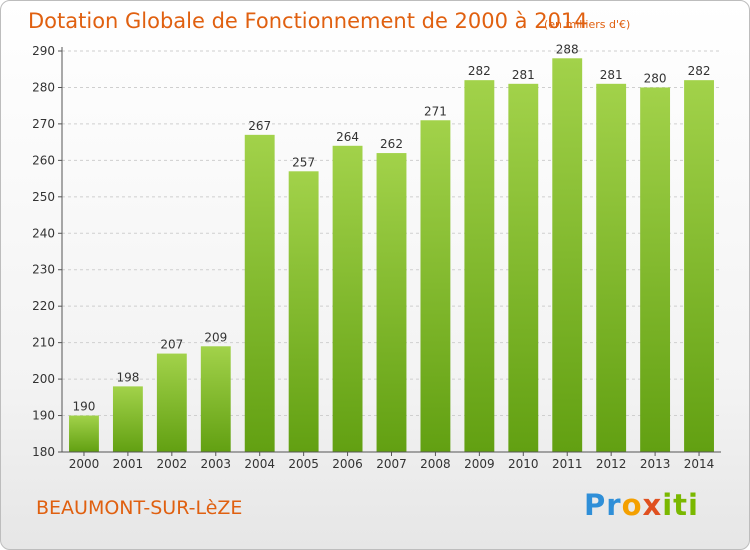 Image resolution: width=750 pixels, height=550 pixels. Describe the element at coordinates (655, 78) in the screenshot. I see `bar-value-label: 280` at that location.